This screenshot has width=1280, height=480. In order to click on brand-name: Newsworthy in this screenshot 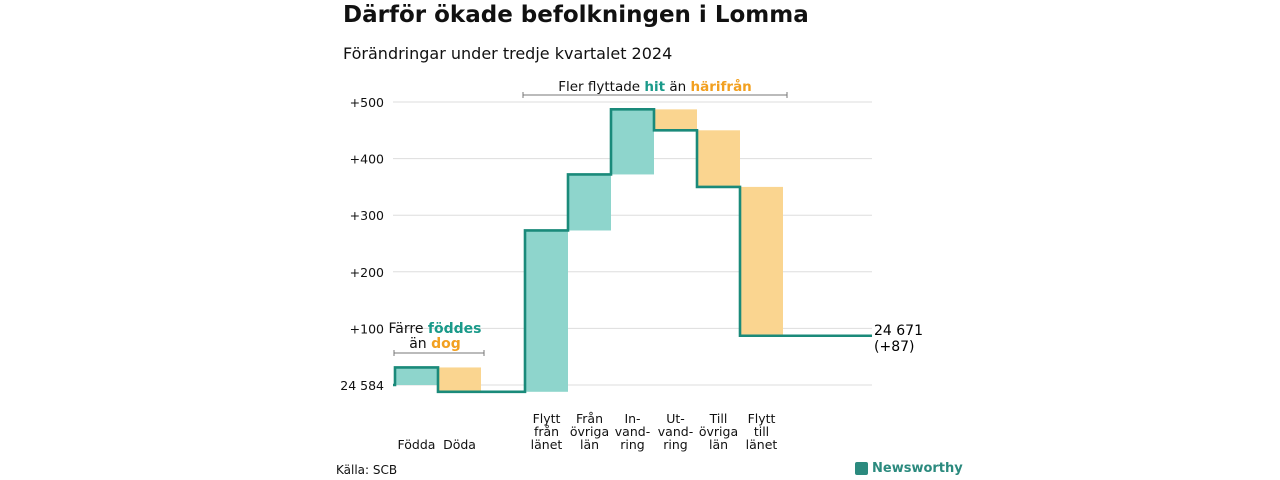, I will do `click(917, 468)`.